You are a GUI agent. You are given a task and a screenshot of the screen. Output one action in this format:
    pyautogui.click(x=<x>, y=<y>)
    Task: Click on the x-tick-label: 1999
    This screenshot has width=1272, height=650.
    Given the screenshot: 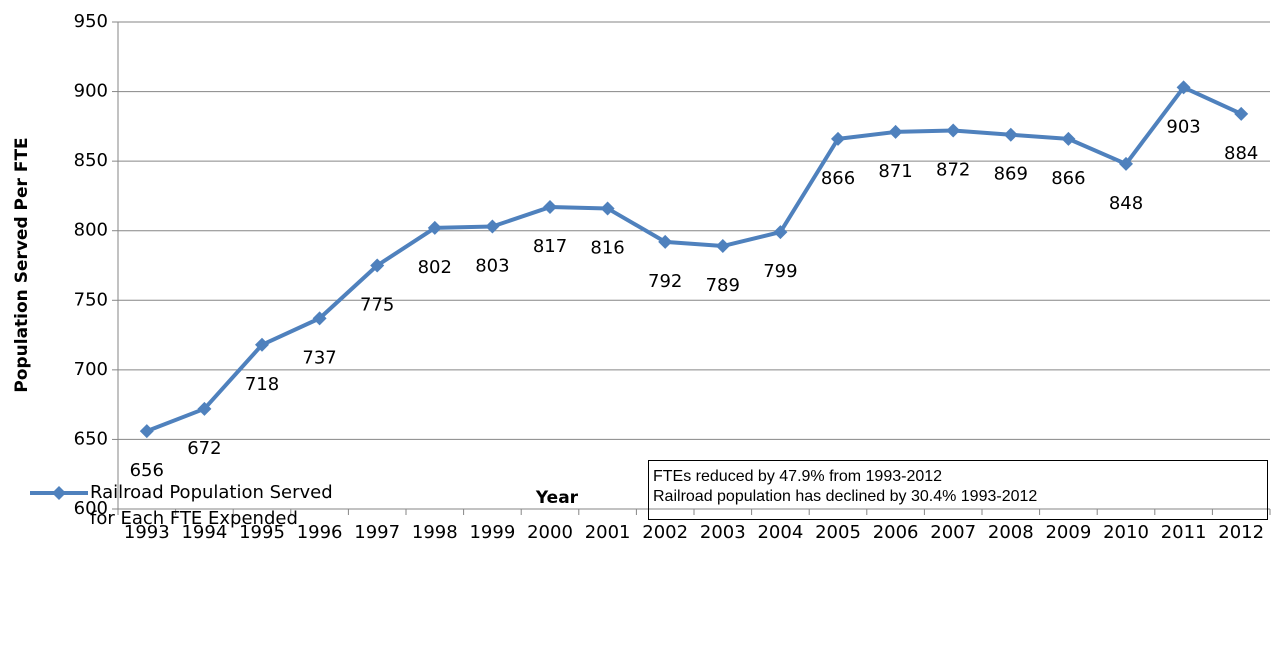 What is the action you would take?
    pyautogui.click(x=492, y=532)
    